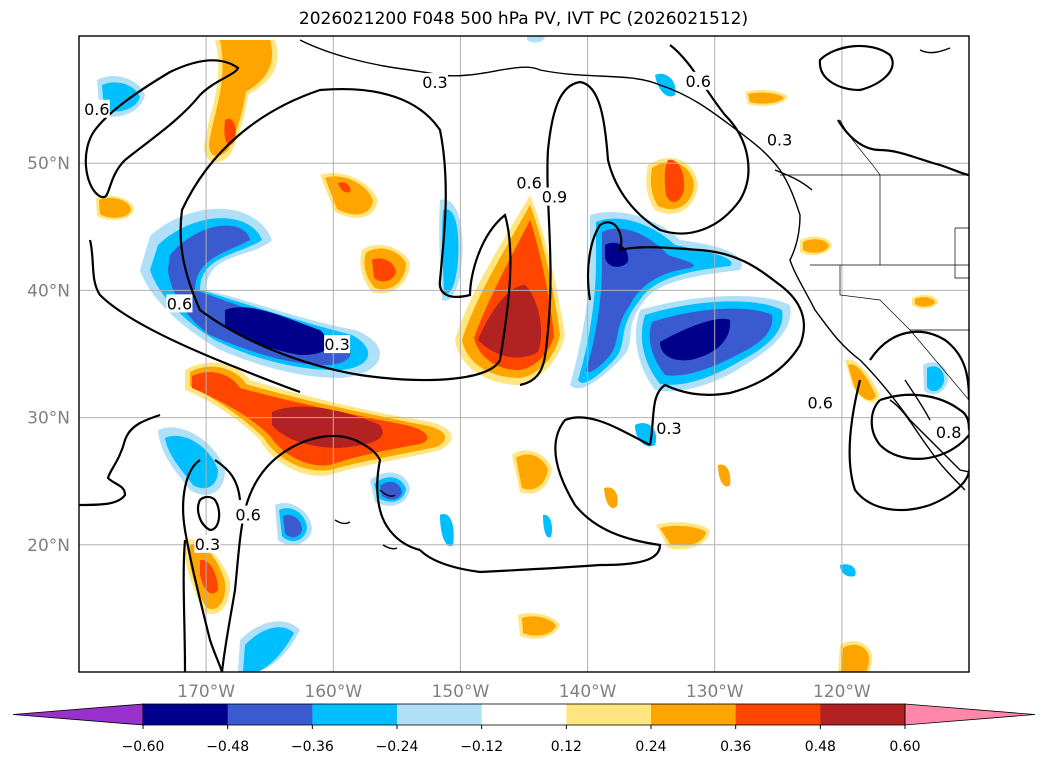 This screenshot has height=765, width=1047. What do you see at coordinates (48, 355) in the screenshot?
I see `y-axis-tick-labels: 20°N 30°N 40°N 50°N` at bounding box center [48, 355].